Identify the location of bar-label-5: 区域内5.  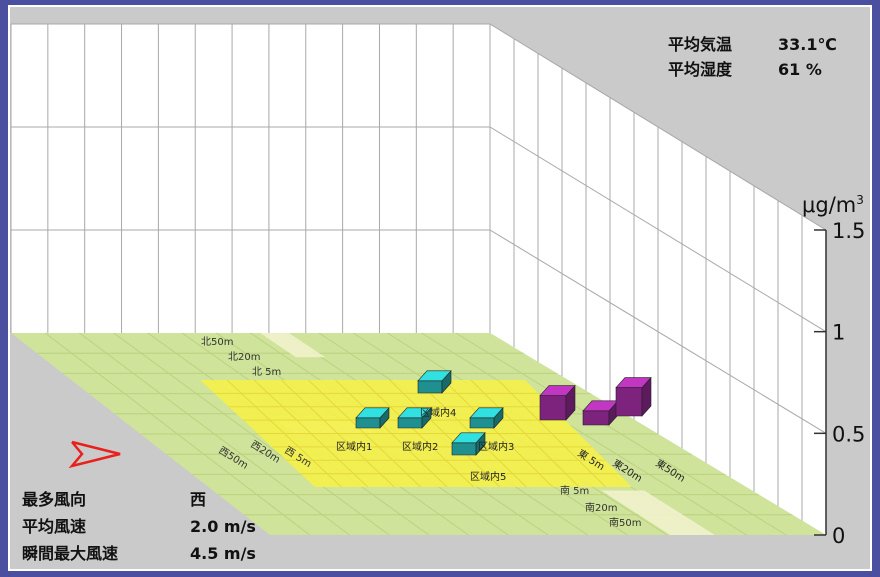
(488, 476).